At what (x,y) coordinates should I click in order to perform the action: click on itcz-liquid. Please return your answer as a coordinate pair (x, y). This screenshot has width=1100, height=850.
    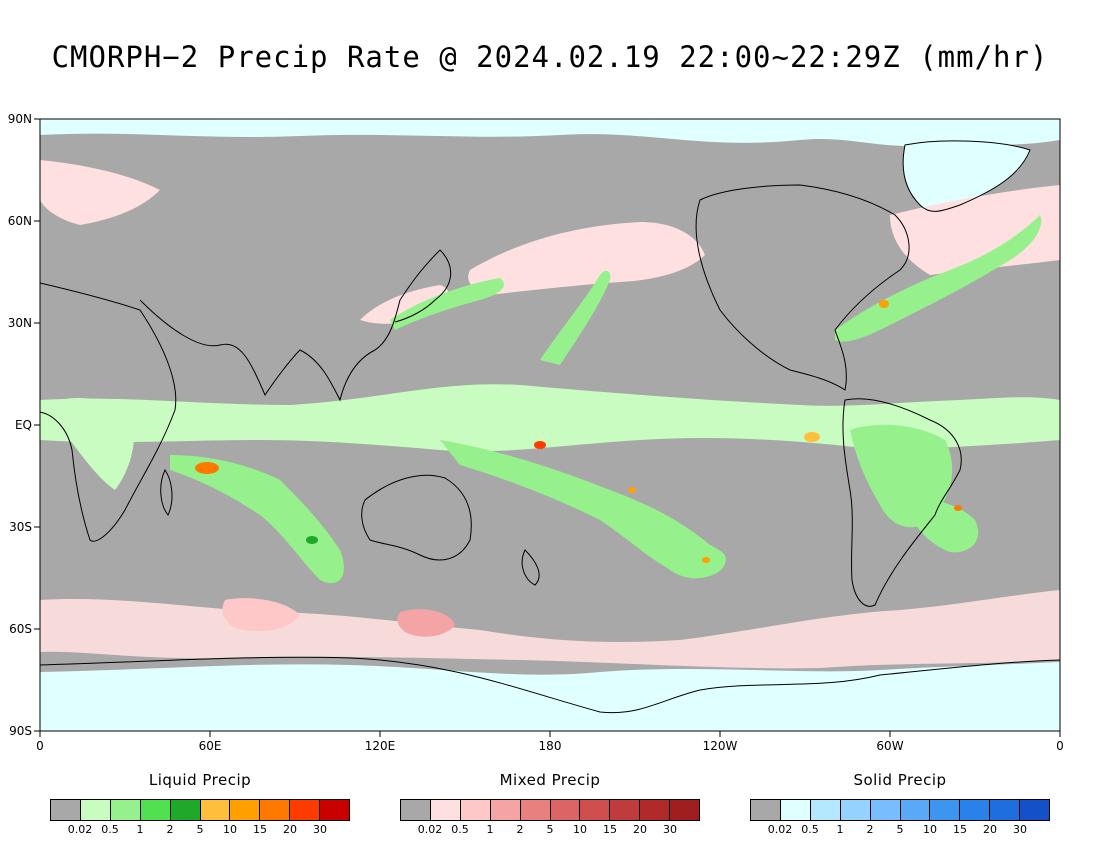
    Looking at the image, I should click on (550, 418).